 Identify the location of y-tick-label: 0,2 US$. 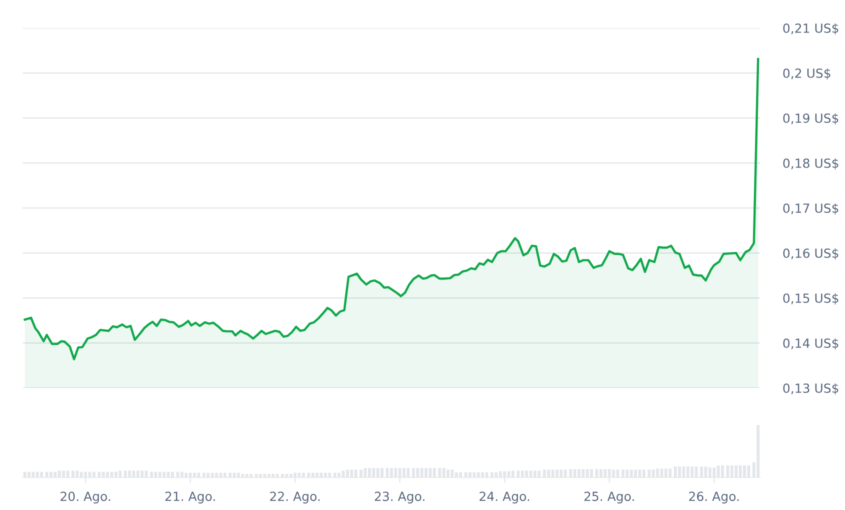
(806, 74).